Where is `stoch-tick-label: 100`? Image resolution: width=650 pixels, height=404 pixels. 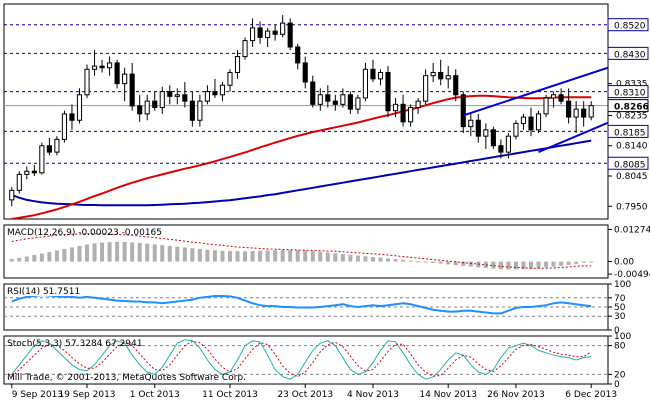 stoch-tick-label: 100 is located at coordinates (622, 337).